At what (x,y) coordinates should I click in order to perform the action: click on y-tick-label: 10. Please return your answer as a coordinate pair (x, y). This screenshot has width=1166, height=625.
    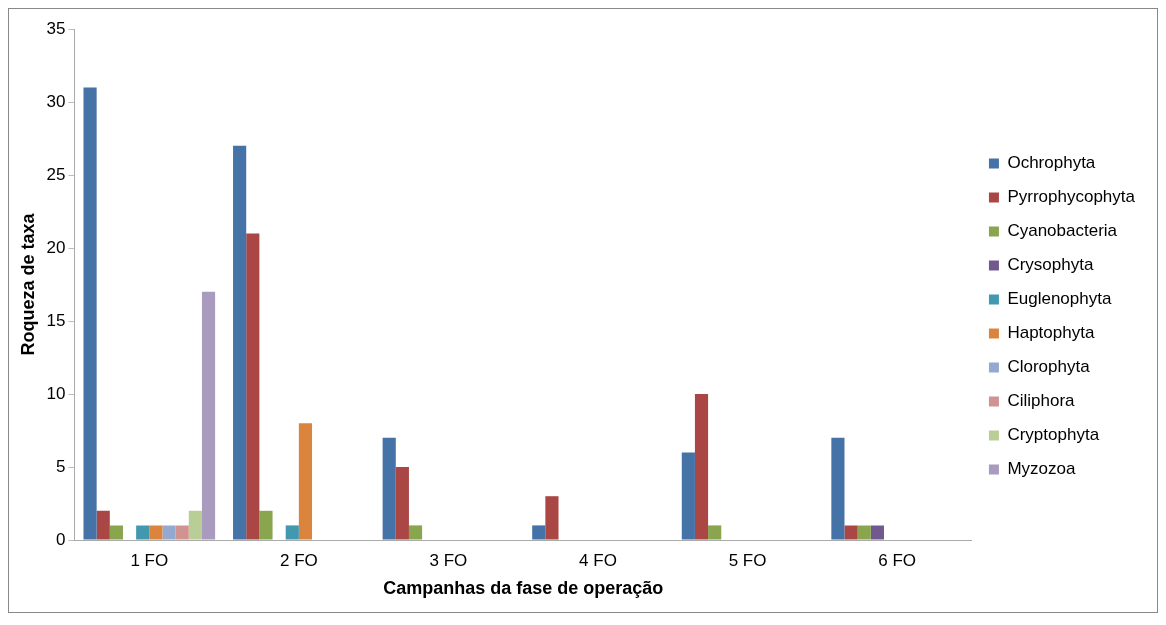
    Looking at the image, I should click on (56, 393).